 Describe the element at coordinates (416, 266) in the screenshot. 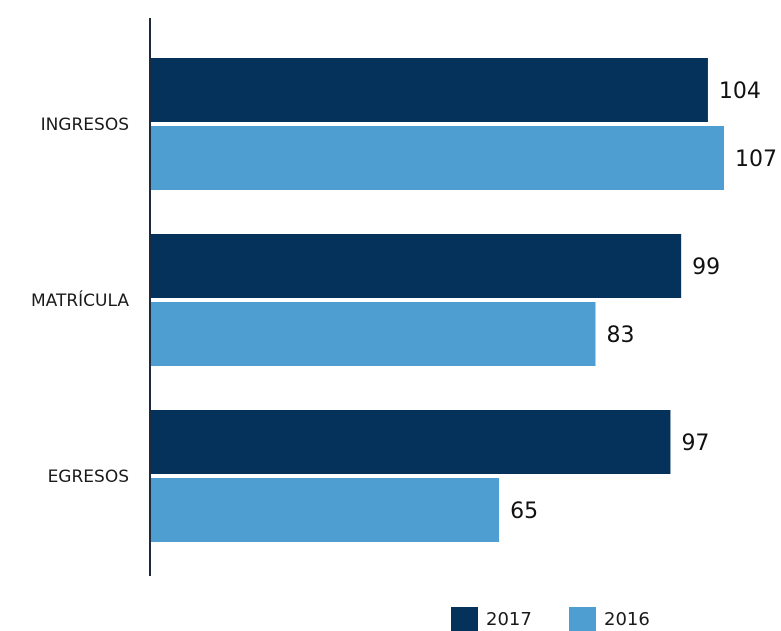

I see `bar-matricula-2017` at that location.